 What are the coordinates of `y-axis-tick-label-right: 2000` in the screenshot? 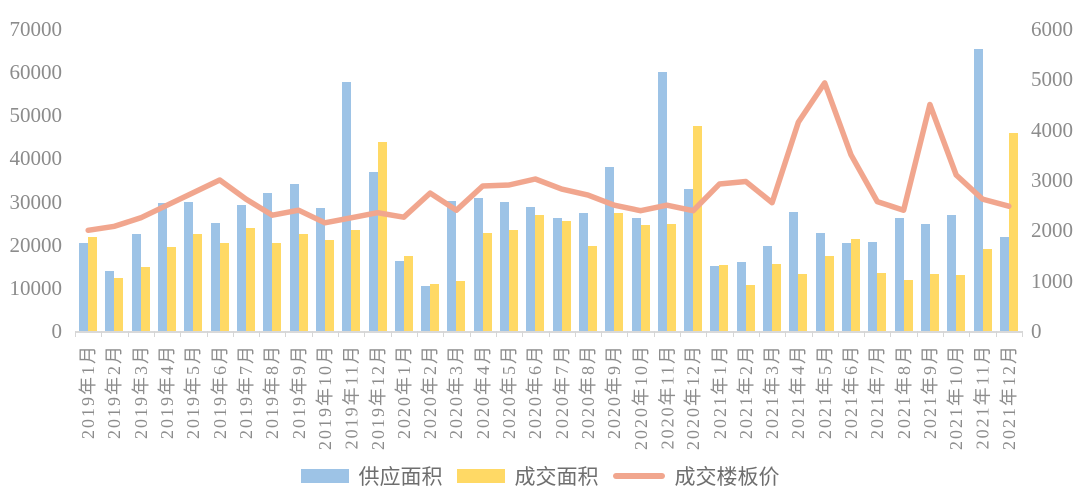 It's located at (1052, 230).